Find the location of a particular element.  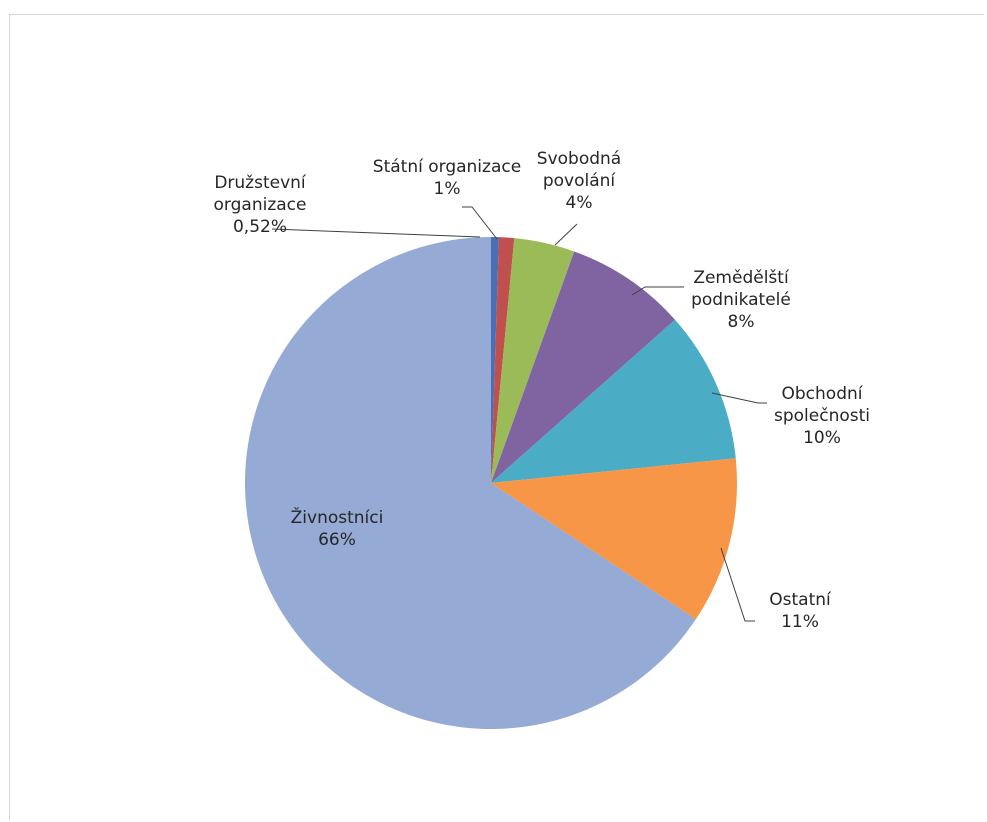

slice-label-line: 10% is located at coordinates (822, 438).